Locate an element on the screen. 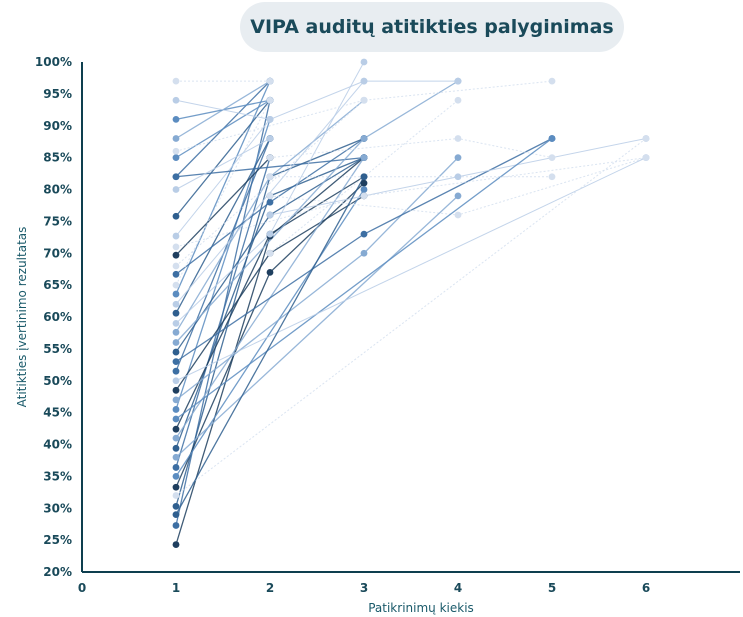 Image resolution: width=743 pixels, height=617 pixels. y-tick-label: 60% is located at coordinates (57, 317).